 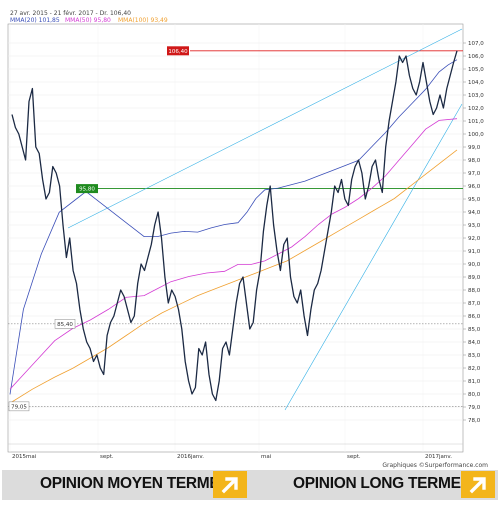 I want to click on y-tick-label: 103,0, so click(x=476, y=96).